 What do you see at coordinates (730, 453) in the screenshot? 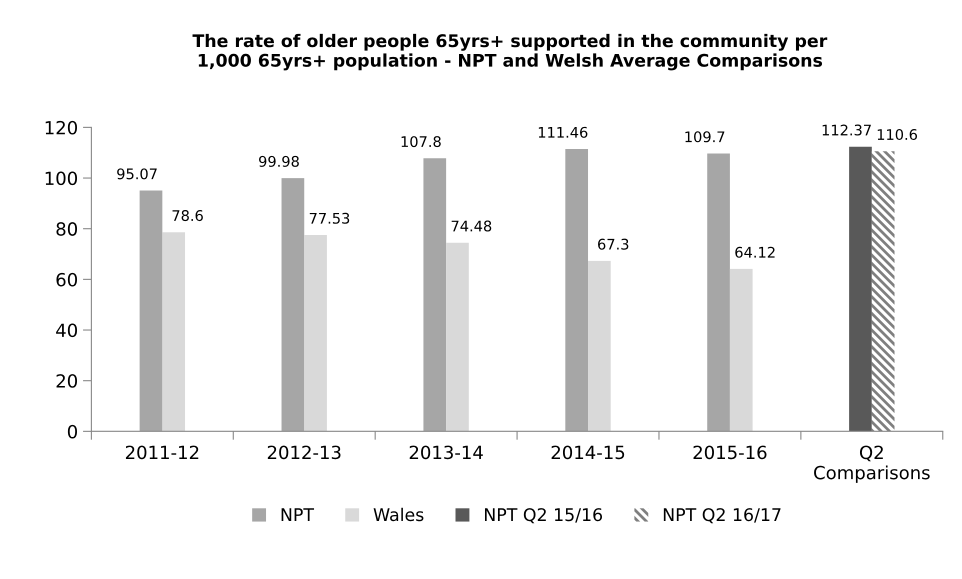
I see `x-tick-label: 2015-16` at bounding box center [730, 453].